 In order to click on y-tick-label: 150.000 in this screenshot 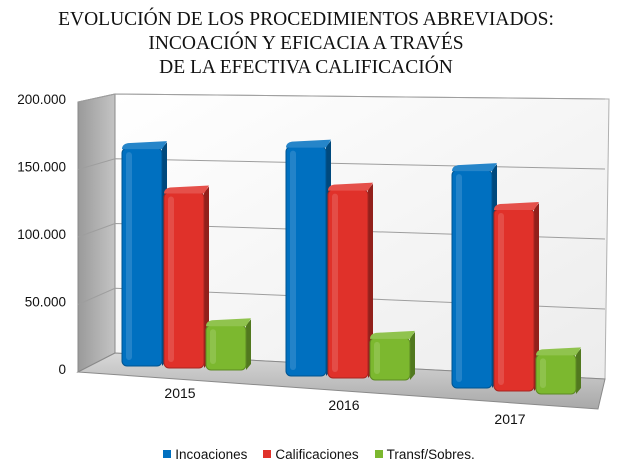, I will do `click(41, 167)`.